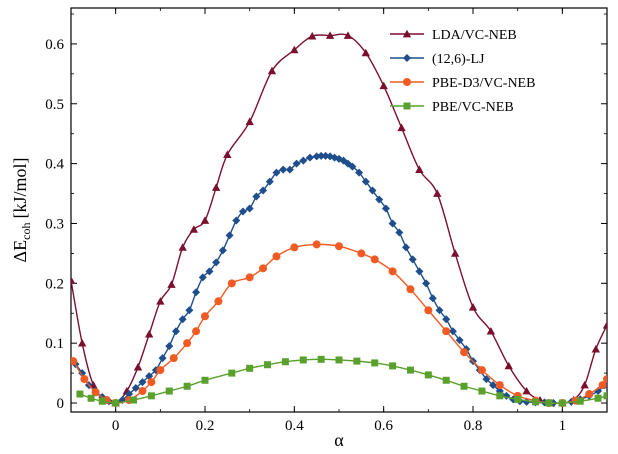 The image size is (618, 454). Describe the element at coordinates (483, 83) in the screenshot. I see `legend-label: PBE-D3/VC-NEB` at that location.